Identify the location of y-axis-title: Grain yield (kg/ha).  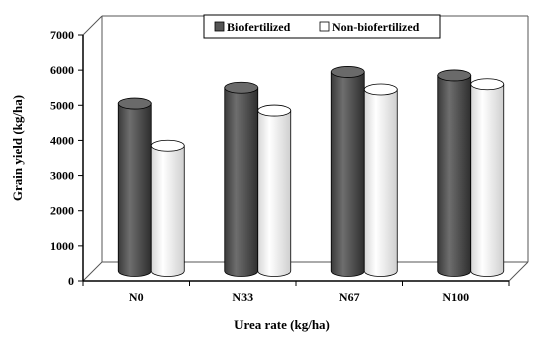
(17, 148).